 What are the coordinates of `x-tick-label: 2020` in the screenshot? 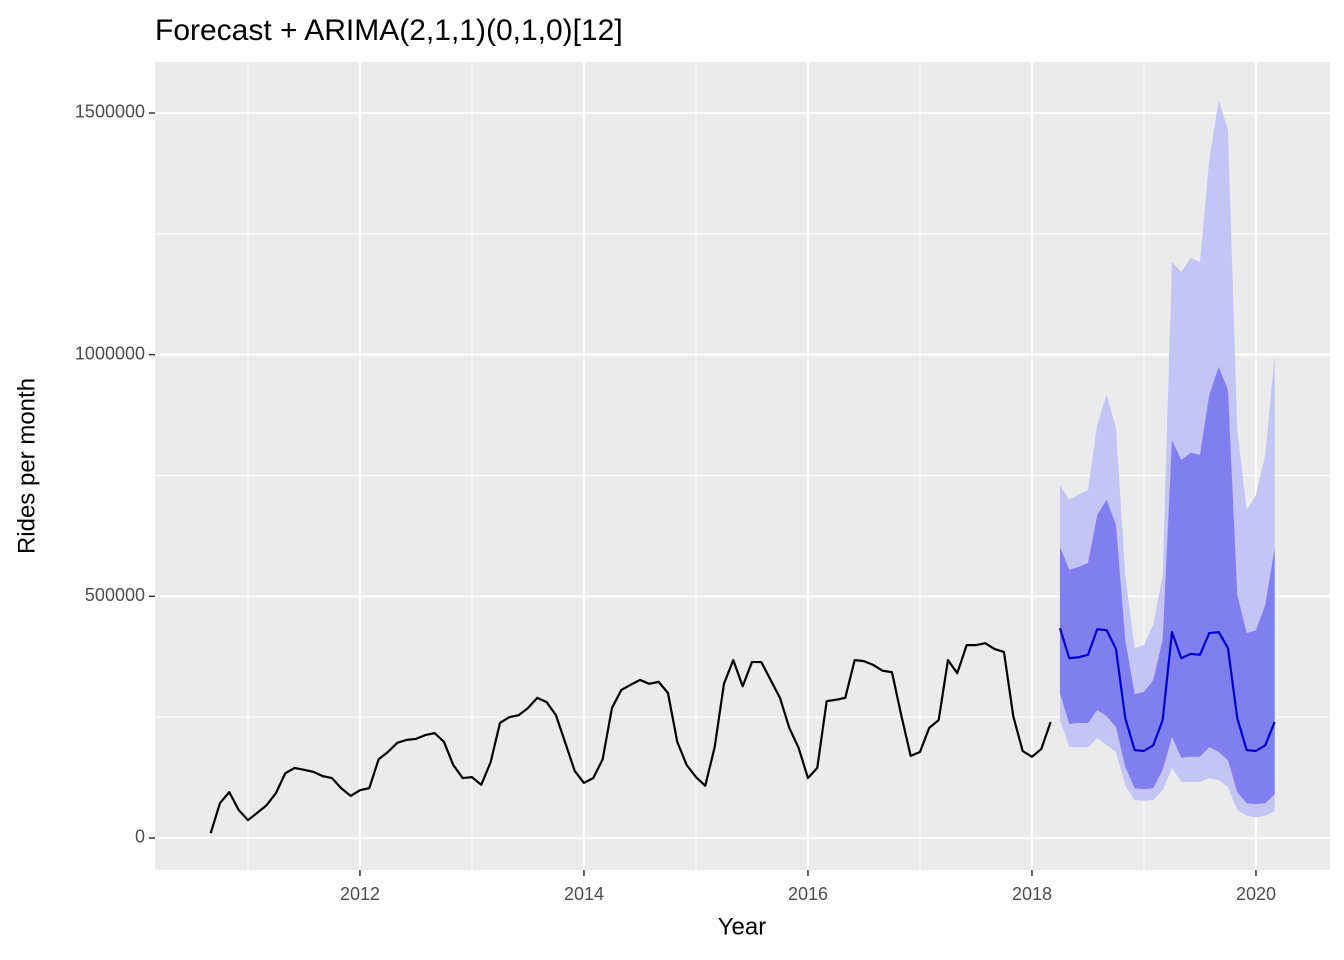 It's located at (1256, 894).